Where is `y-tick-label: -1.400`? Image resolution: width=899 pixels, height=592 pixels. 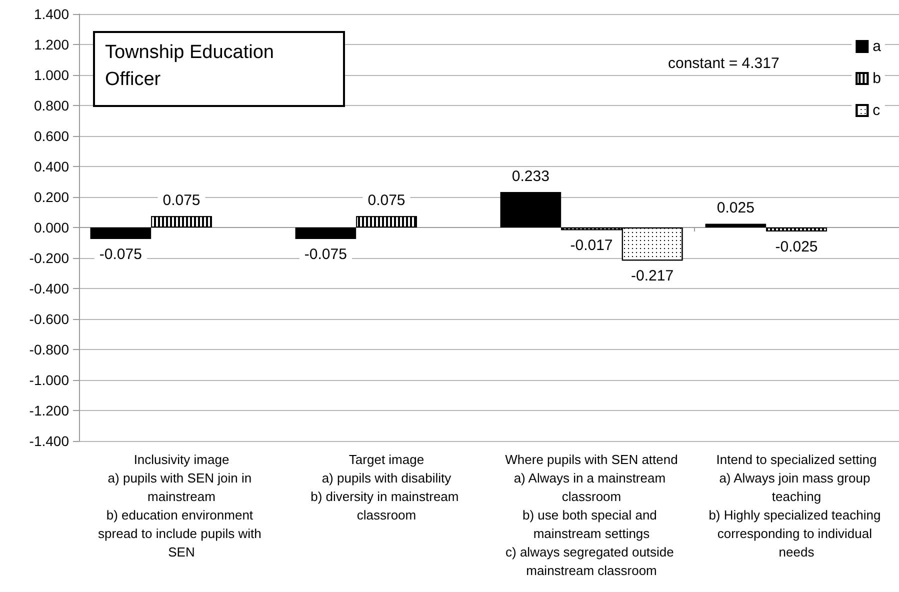
y-tick-label: -1.400 is located at coordinates (49, 441).